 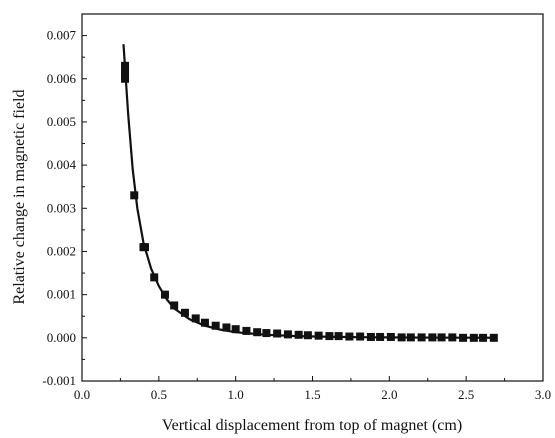 What do you see at coordinates (61, 250) in the screenshot?
I see `y-tick-label: 0.002` at bounding box center [61, 250].